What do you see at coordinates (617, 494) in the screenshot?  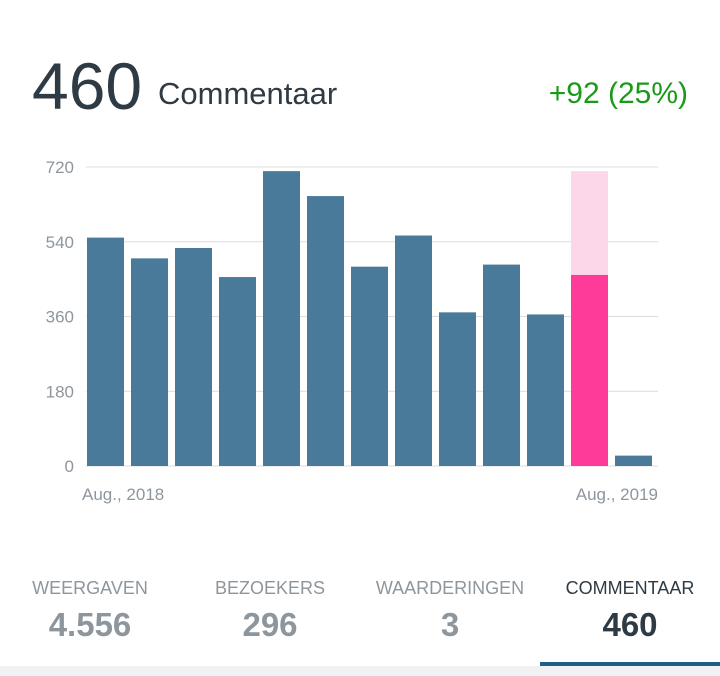 I see `x-tick-label-end: Aug., 2019` at bounding box center [617, 494].